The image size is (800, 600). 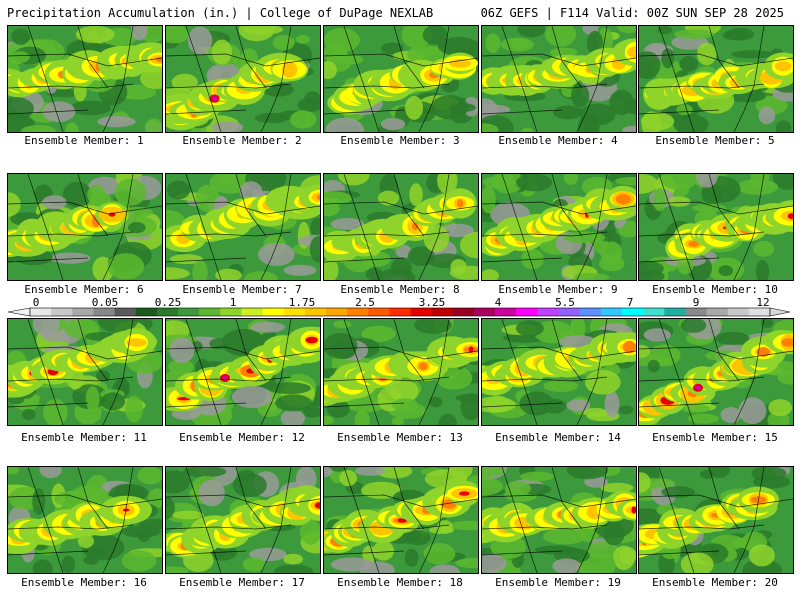 What do you see at coordinates (715, 289) in the screenshot?
I see `ensemble-member-label: Ensemble Member: 10` at bounding box center [715, 289].